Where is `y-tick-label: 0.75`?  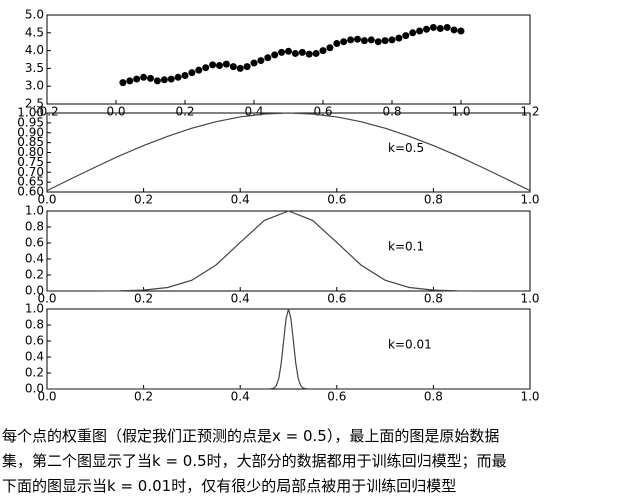 y-tick-label: 0.75 is located at coordinates (30, 162).